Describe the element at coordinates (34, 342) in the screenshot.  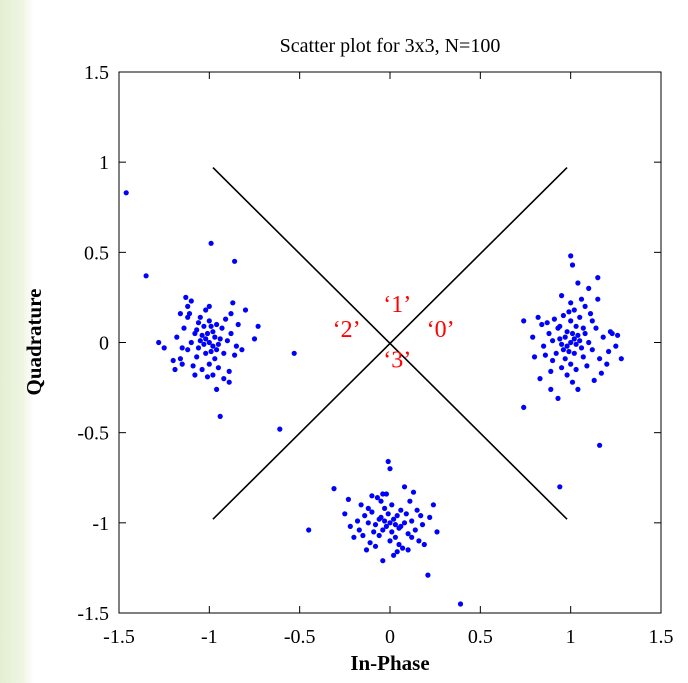
I see `y-axis-label: Quadrature` at that location.